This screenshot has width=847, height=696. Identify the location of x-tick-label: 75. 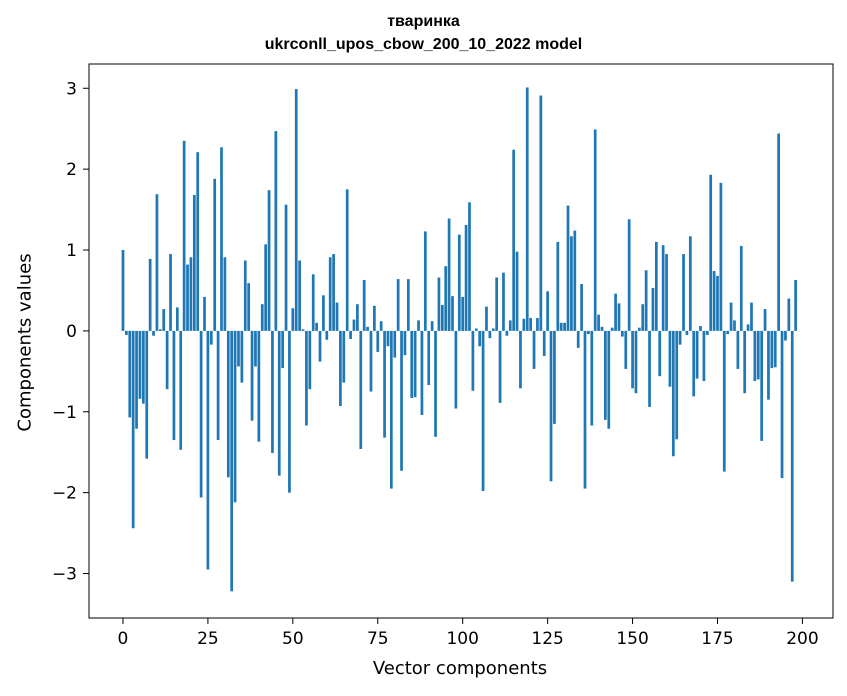
(378, 639).